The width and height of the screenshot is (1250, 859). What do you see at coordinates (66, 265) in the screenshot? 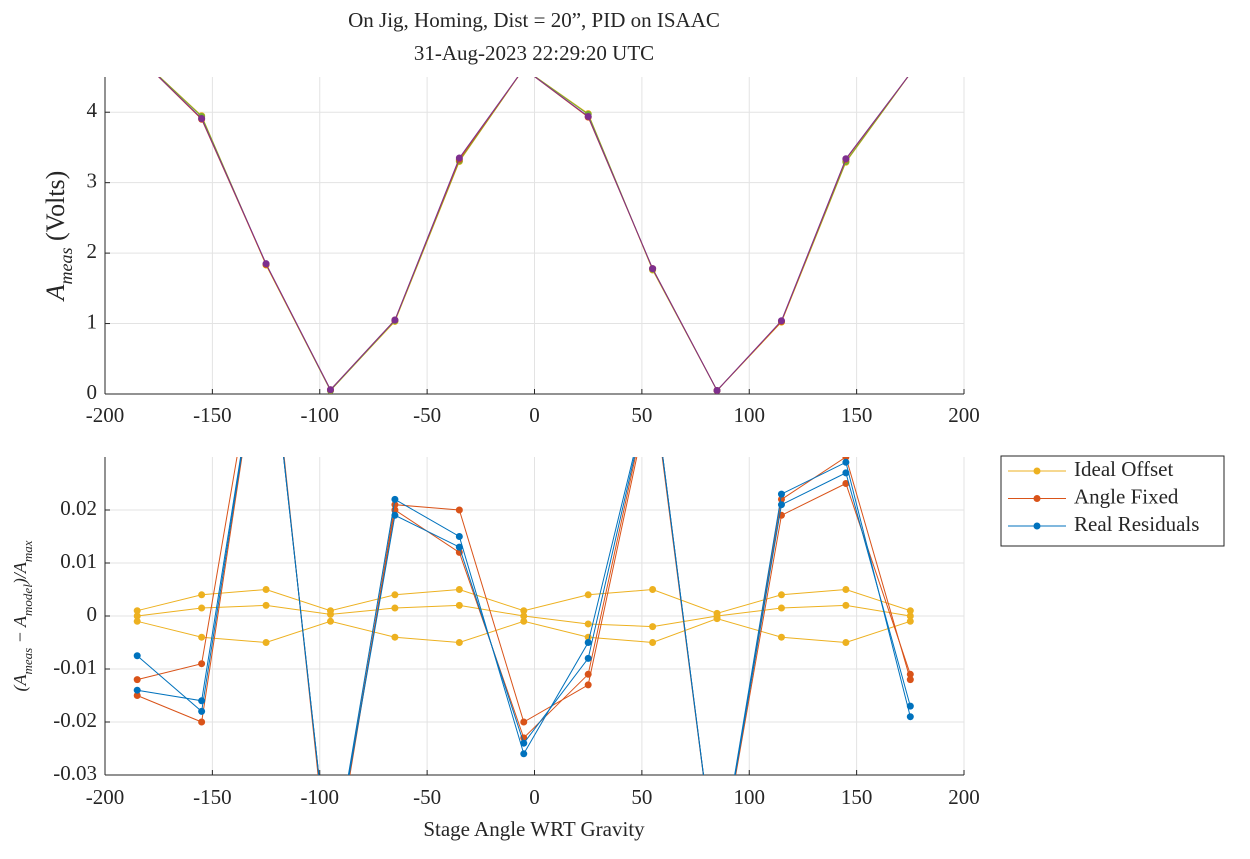
I see `y-label-part: meas` at bounding box center [66, 265].